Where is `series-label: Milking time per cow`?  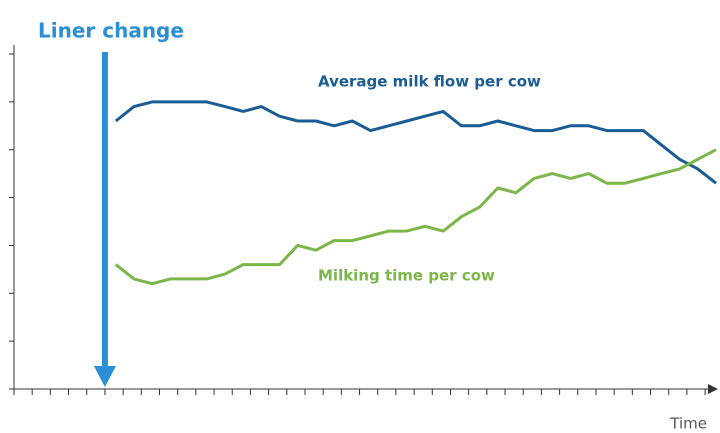
series-label: Milking time per cow is located at coordinates (406, 276).